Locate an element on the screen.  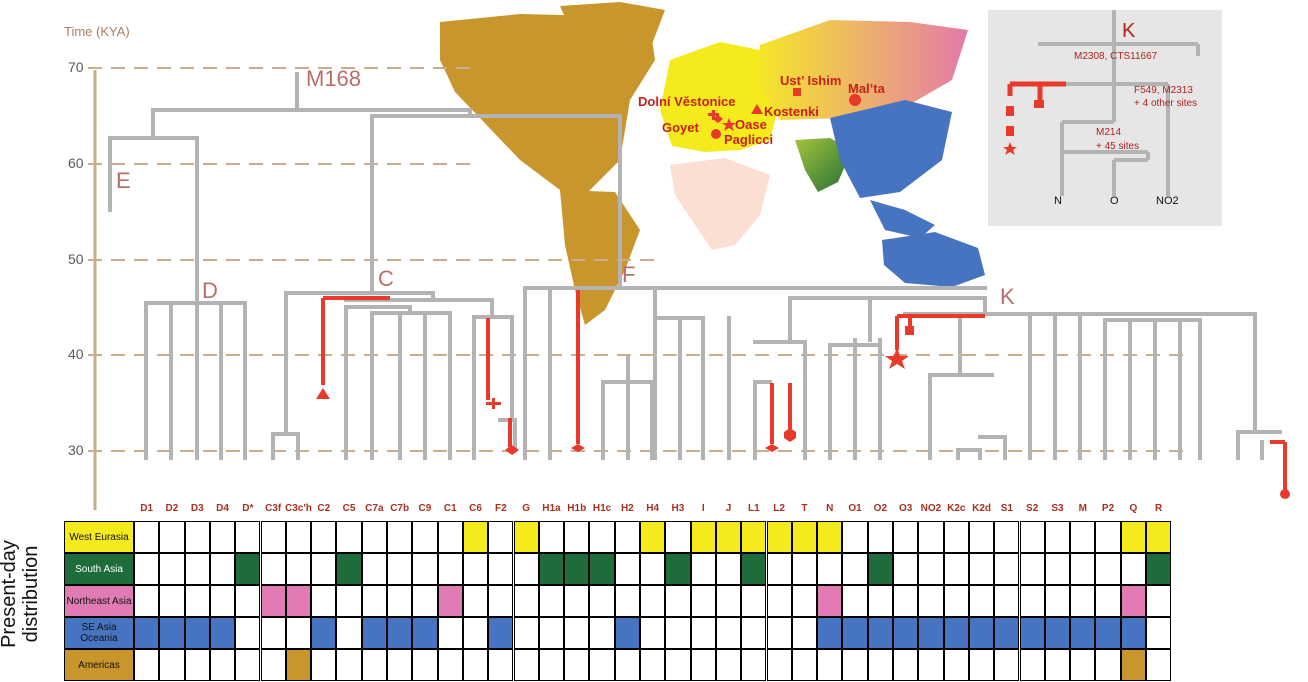
goyet-marker is located at coordinates (512, 450).